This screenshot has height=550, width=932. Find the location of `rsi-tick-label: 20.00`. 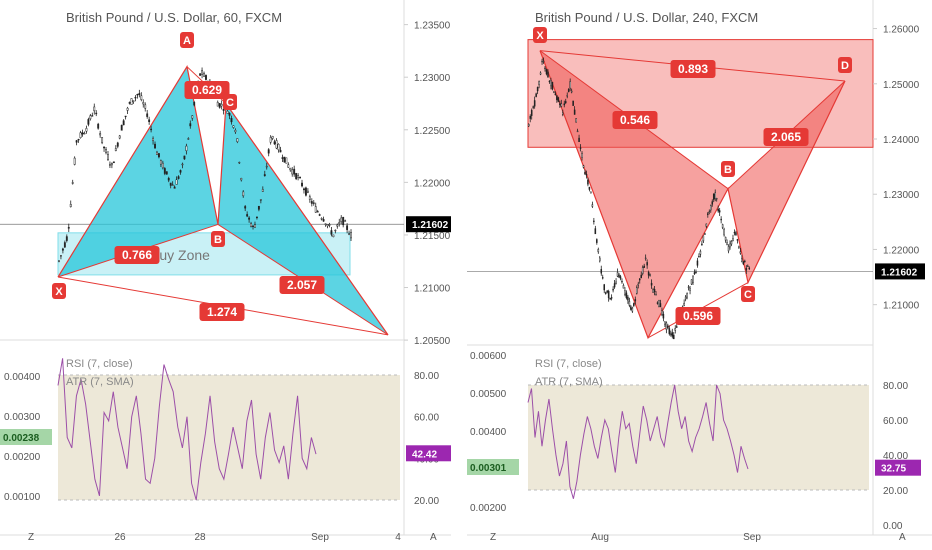

rsi-tick-label: 20.00 is located at coordinates (426, 501).